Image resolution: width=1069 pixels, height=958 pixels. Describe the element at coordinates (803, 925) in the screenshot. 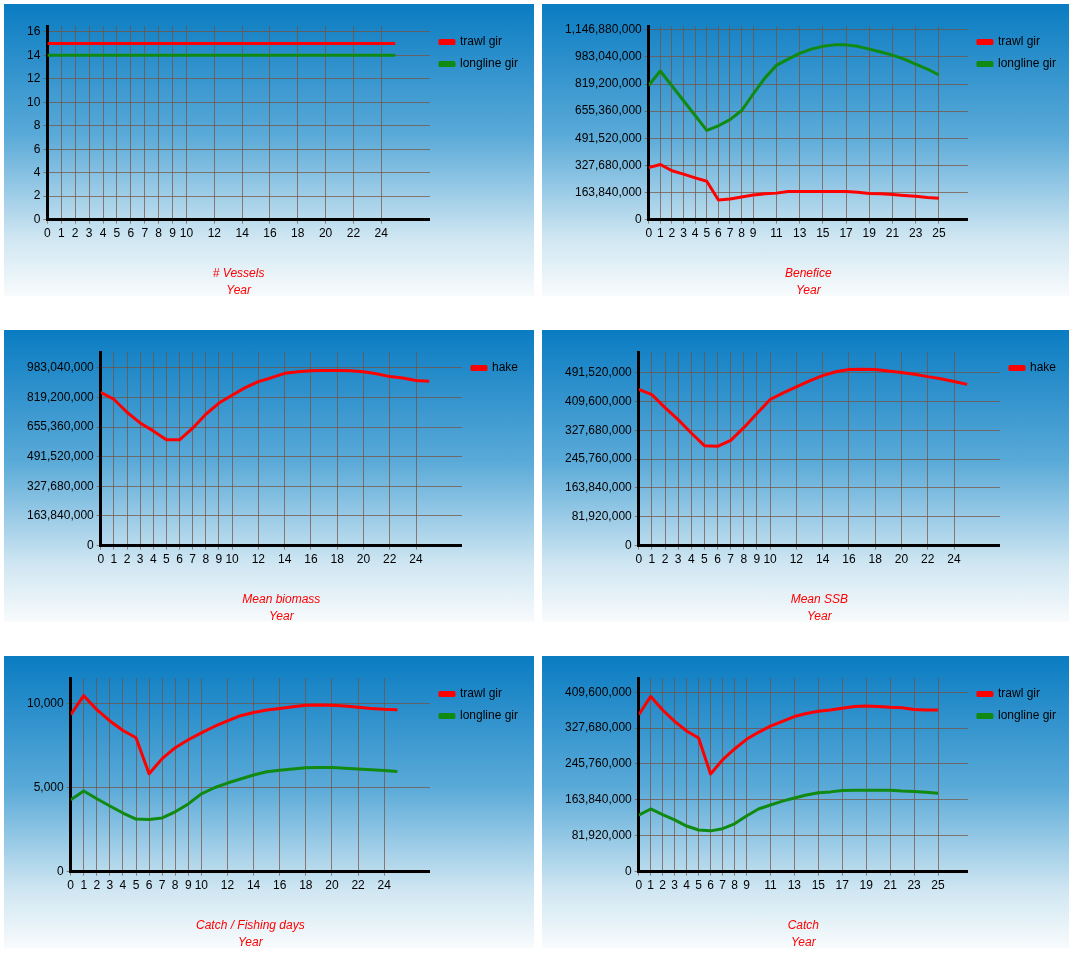

I see `text: Catch` at that location.